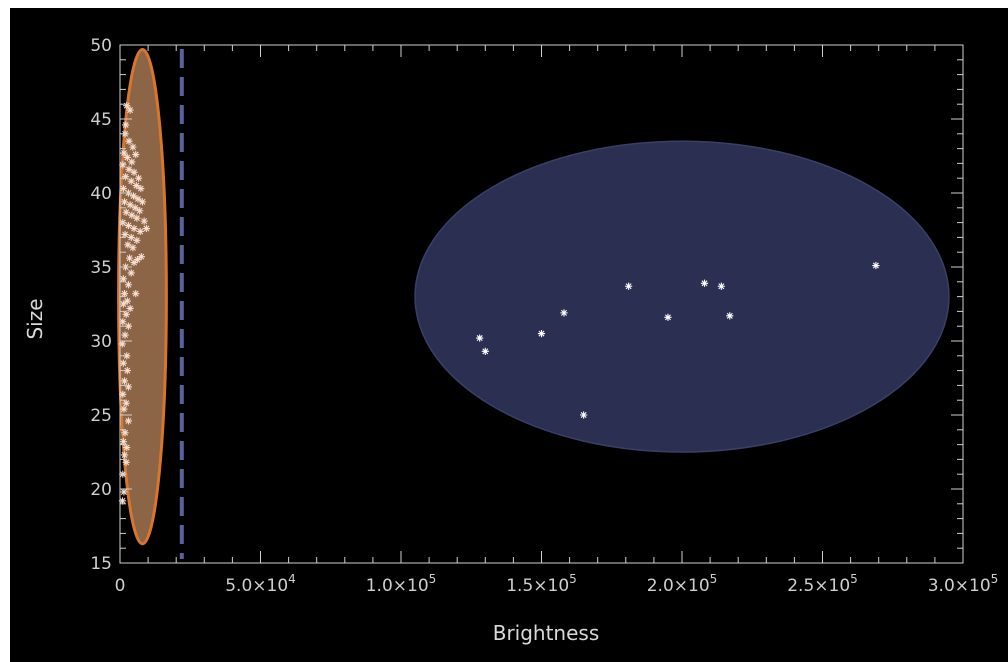  I want to click on x-tick-label: 0, so click(120, 586).